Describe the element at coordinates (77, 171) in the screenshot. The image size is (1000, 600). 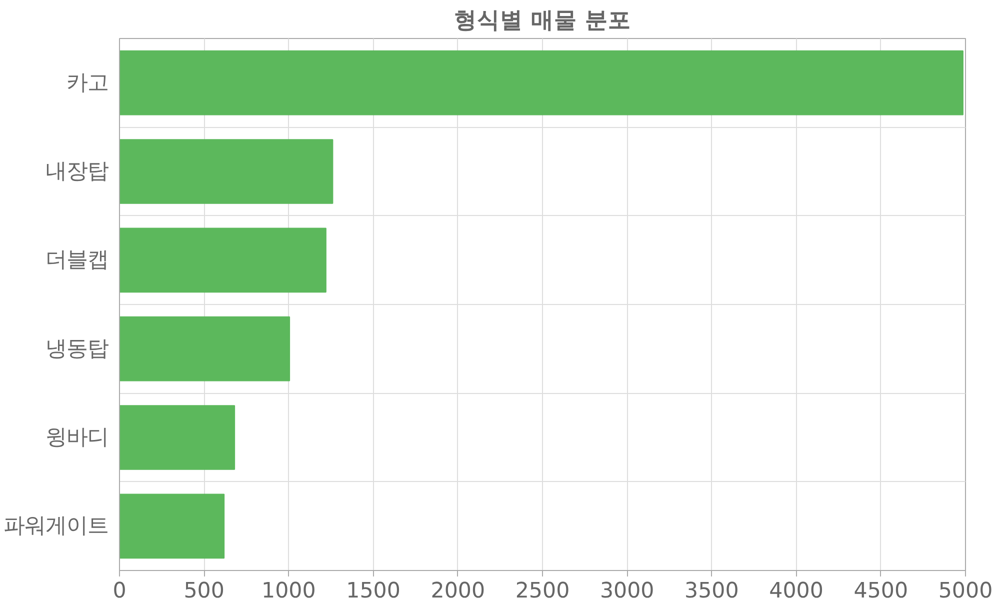
I see `y-tick-label: 내장탑` at that location.